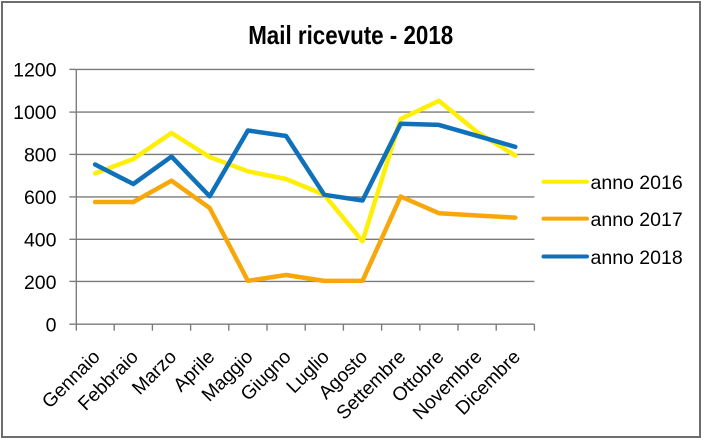  What do you see at coordinates (40, 198) in the screenshot?
I see `svg-text: 600` at bounding box center [40, 198].